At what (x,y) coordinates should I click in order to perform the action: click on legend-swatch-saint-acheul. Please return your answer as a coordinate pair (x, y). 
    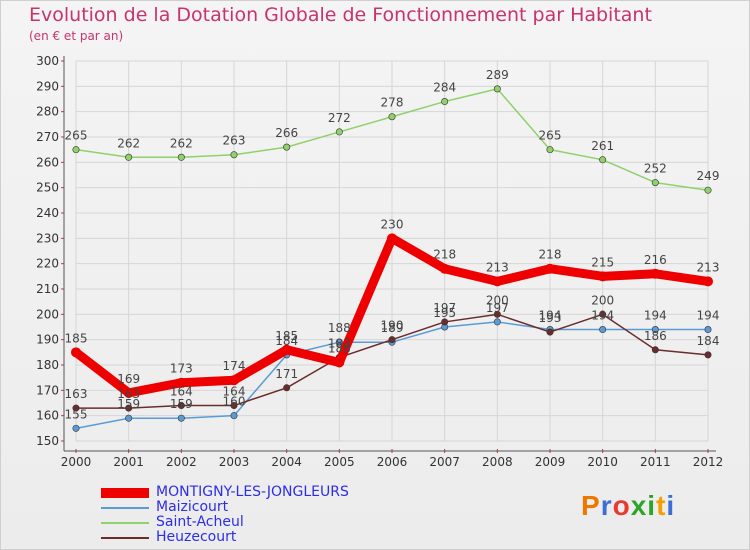
    Looking at the image, I should click on (125, 523).